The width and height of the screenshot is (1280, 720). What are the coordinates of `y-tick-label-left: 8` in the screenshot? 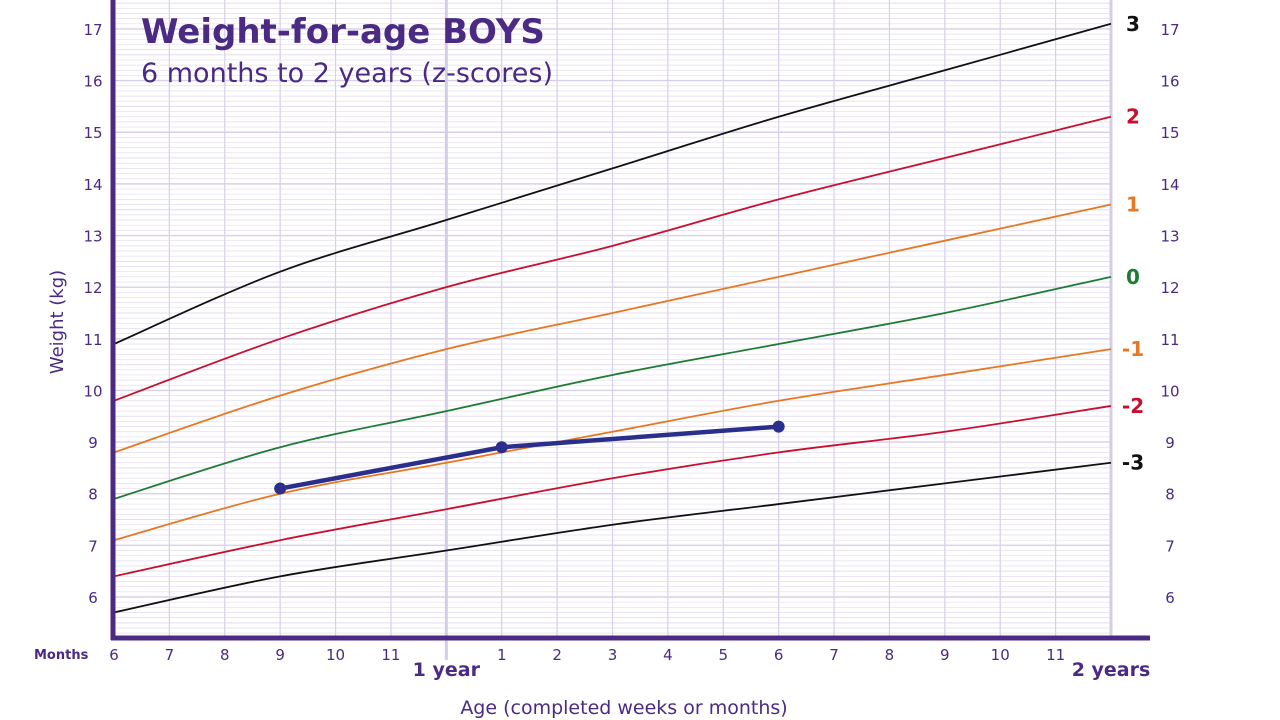 It's located at (93, 495).